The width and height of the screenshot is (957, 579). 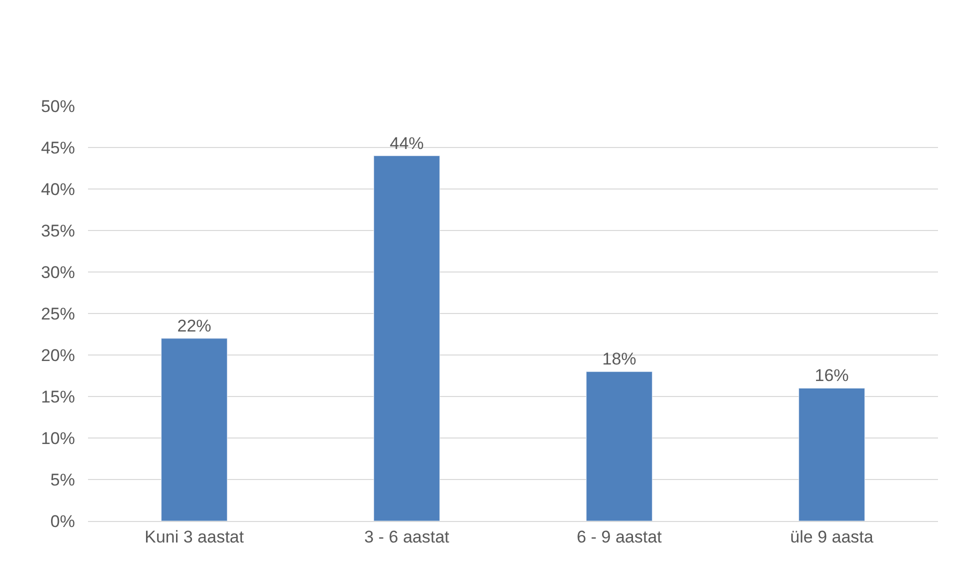 I want to click on data-label: 18%, so click(x=619, y=359).